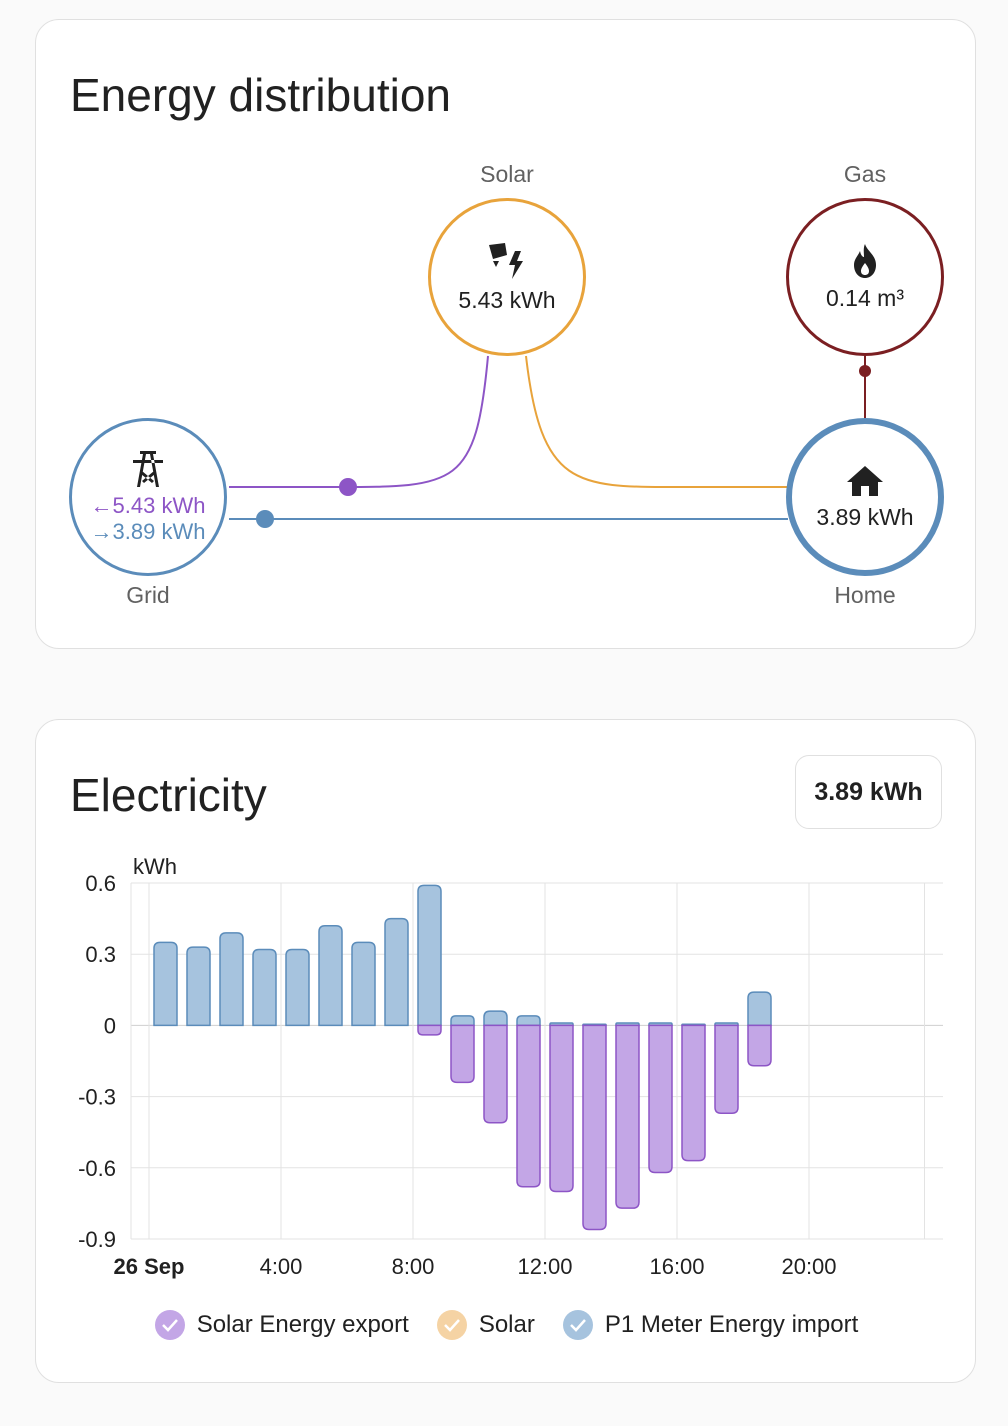 The image size is (1008, 1426). What do you see at coordinates (865, 516) in the screenshot?
I see `home-value: 3.89 kWh` at bounding box center [865, 516].